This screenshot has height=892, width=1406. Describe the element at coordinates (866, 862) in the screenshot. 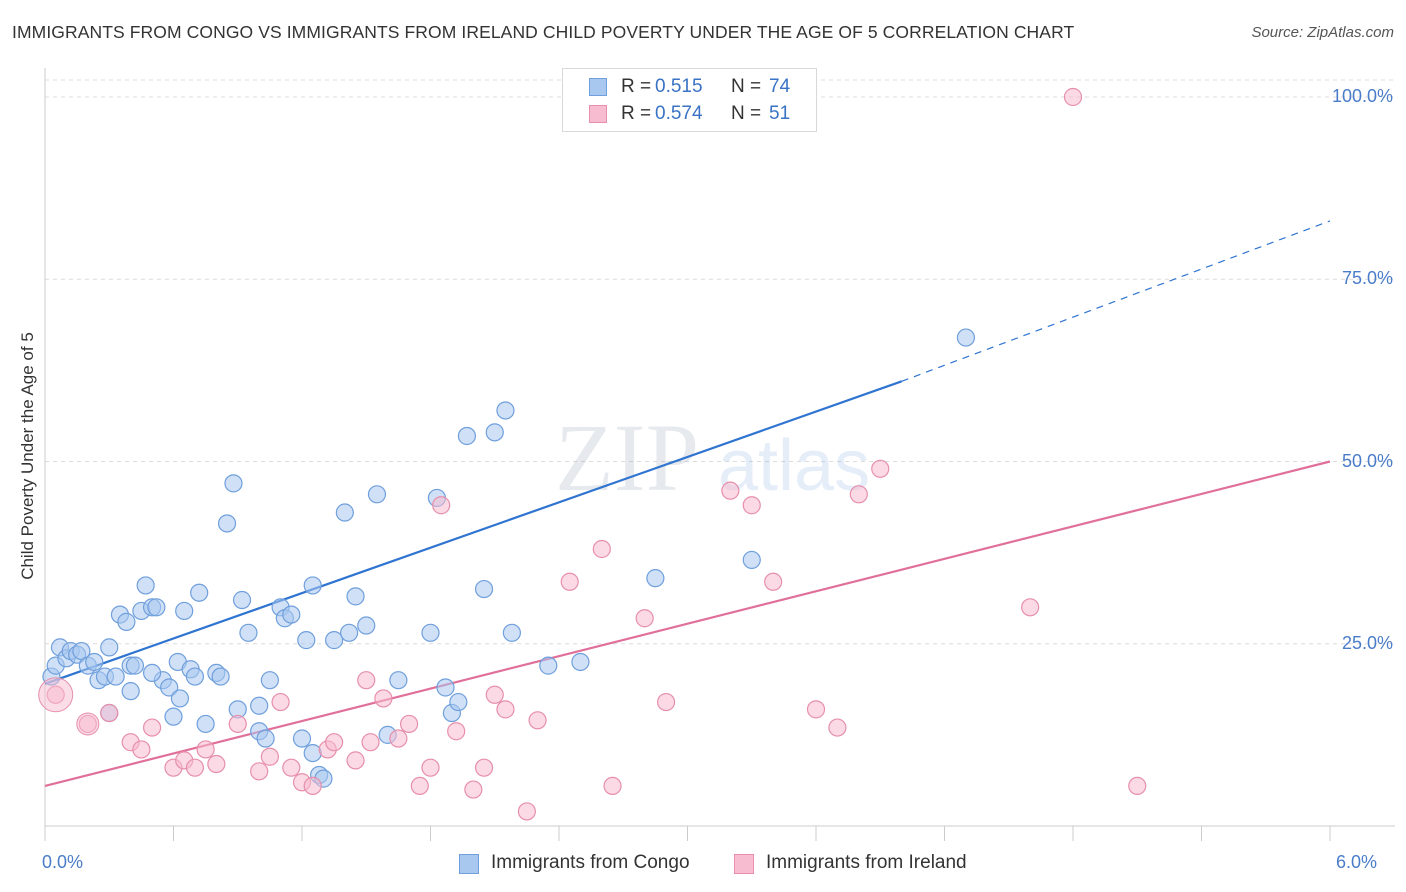

I see `legend-label-ireland: Immigrants from Ireland` at that location.